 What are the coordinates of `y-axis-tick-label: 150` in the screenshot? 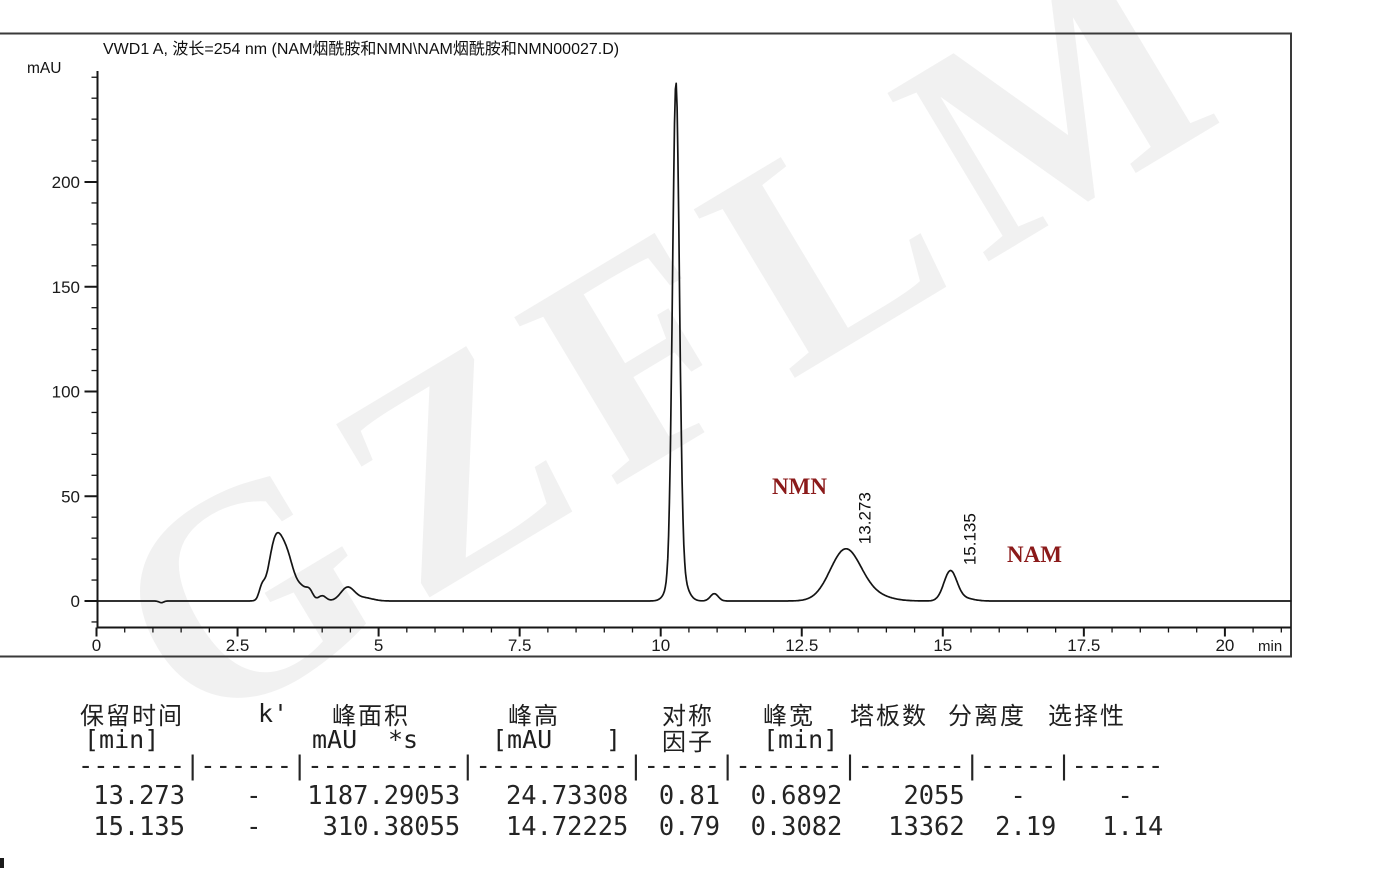 It's located at (66, 287).